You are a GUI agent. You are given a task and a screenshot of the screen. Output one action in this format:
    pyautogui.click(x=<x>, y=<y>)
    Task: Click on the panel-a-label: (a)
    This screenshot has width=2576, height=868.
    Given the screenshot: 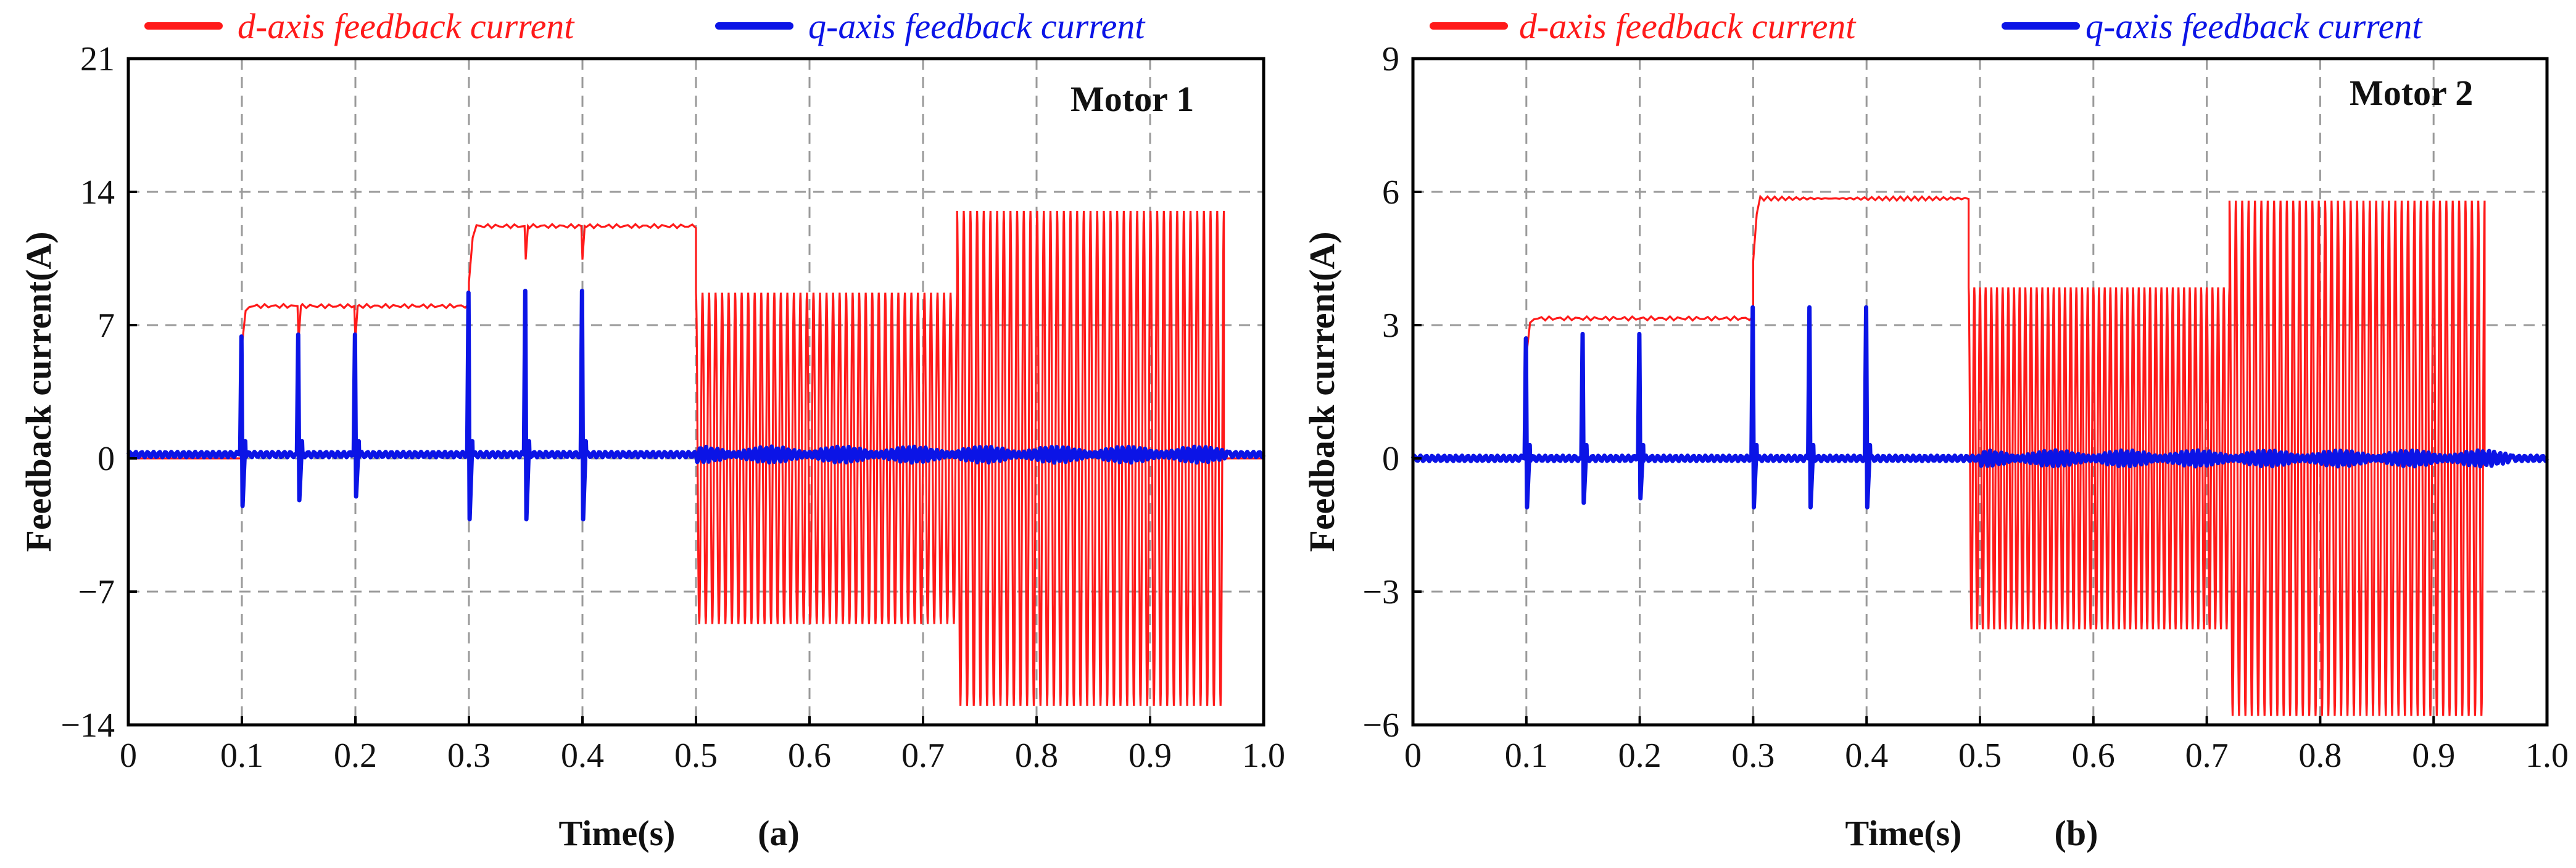 What is the action you would take?
    pyautogui.click(x=779, y=833)
    